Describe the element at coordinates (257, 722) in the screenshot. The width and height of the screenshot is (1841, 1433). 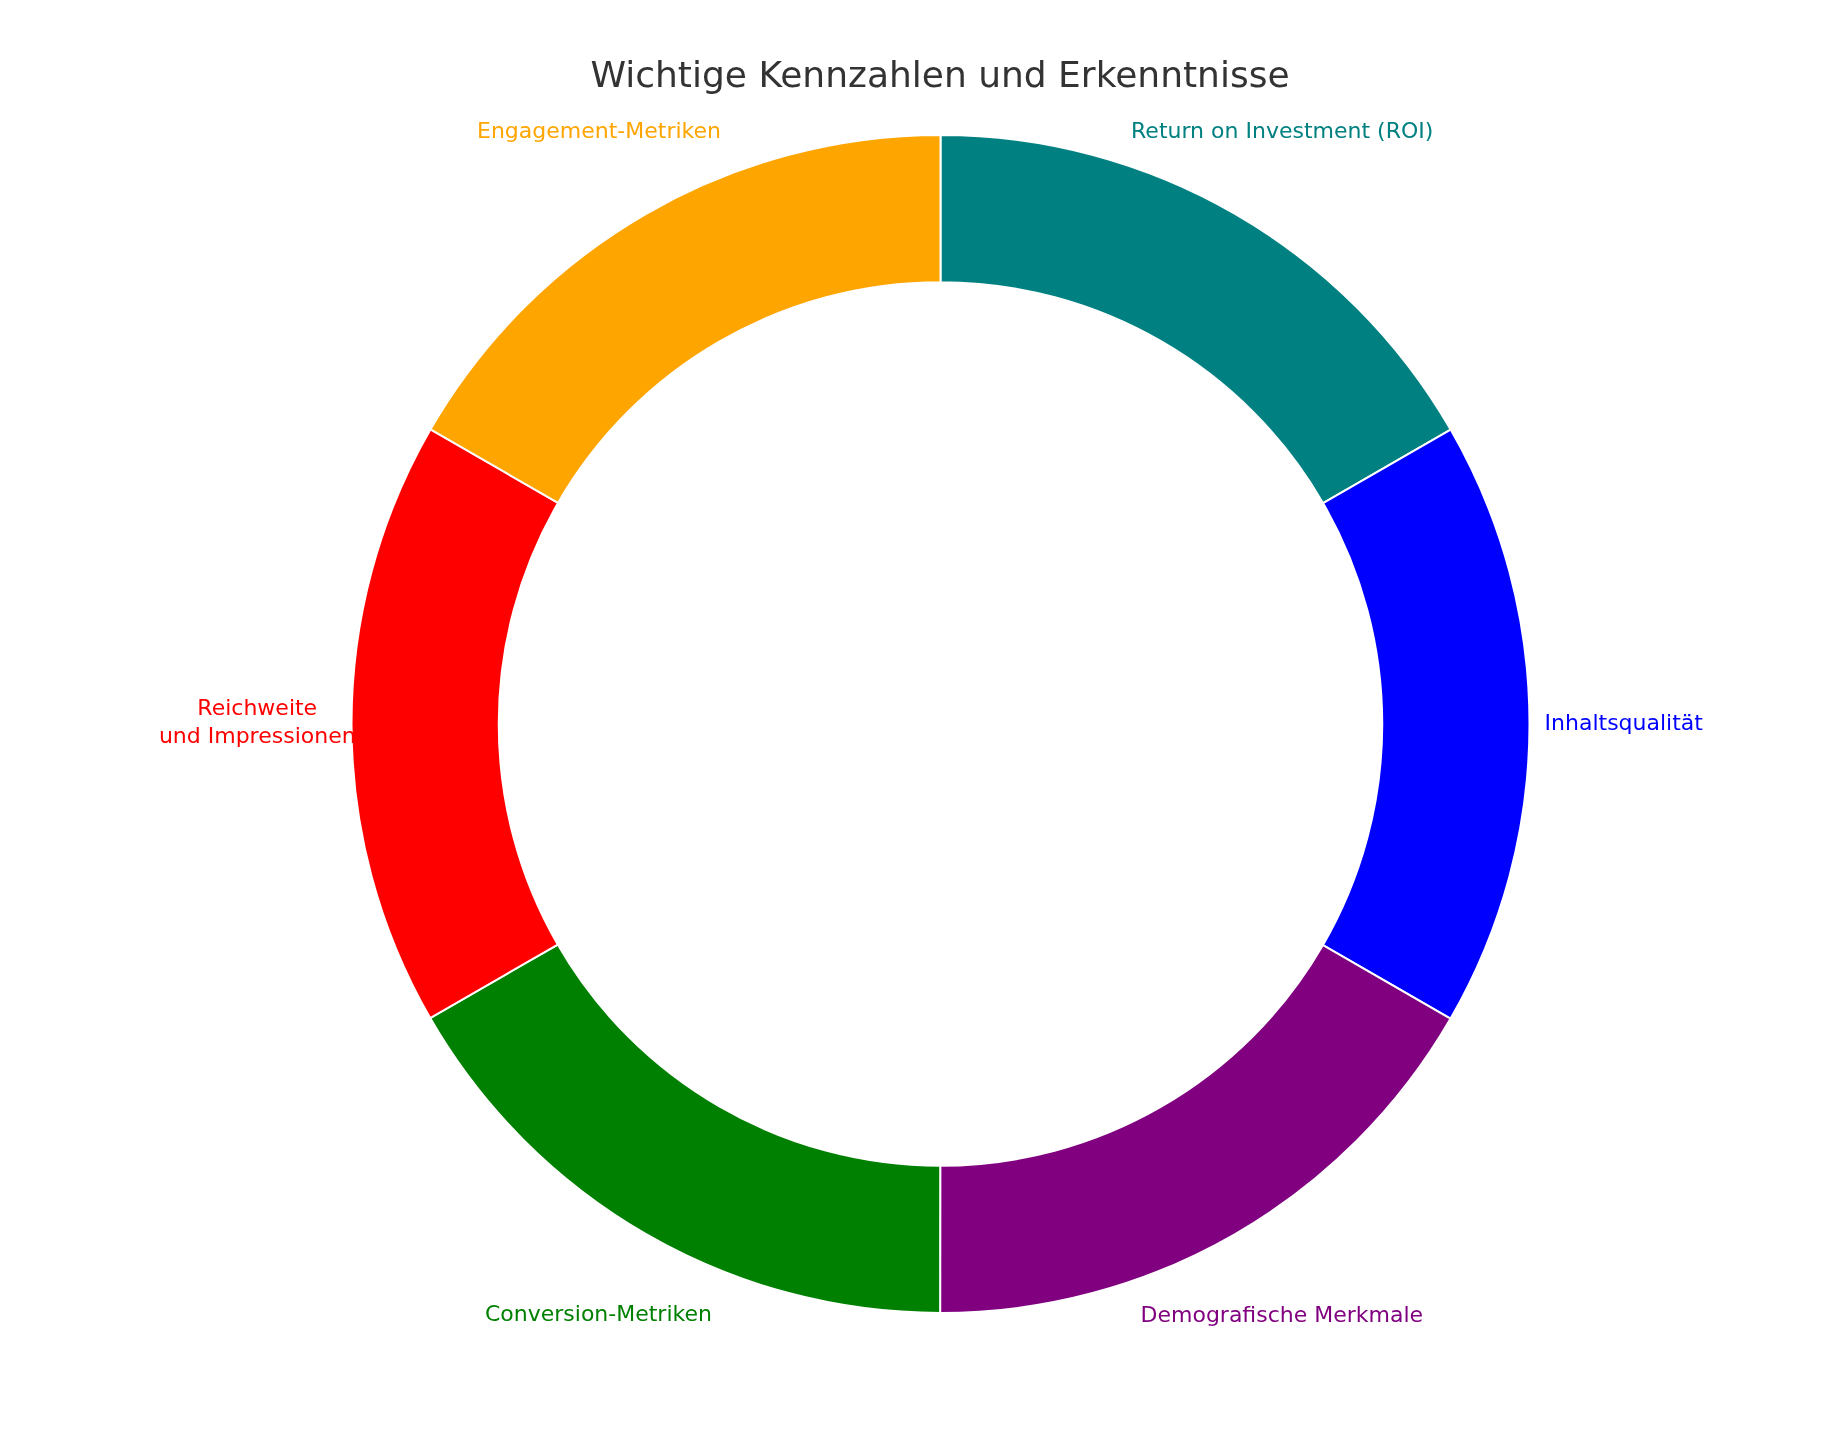
I see `slice-label: Reichweite und Impressionen` at that location.